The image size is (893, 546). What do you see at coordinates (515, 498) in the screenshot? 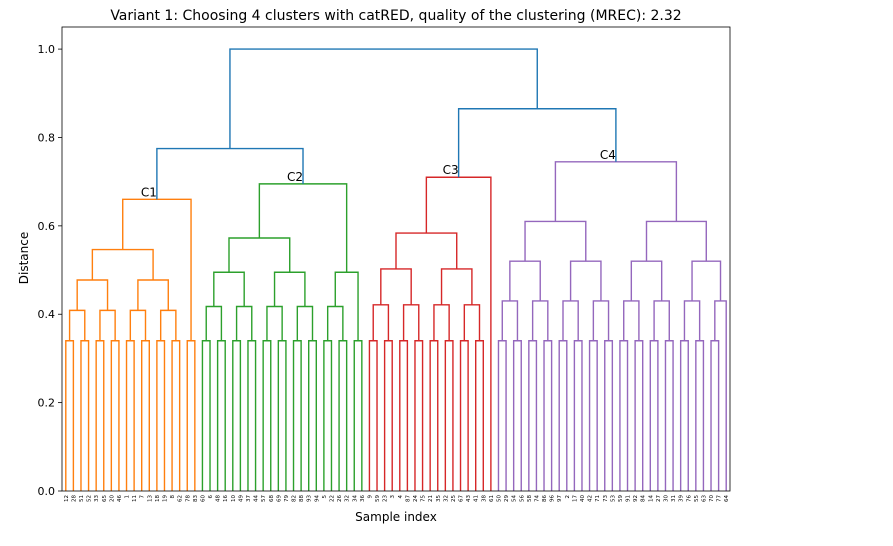
I see `x-tick-label: 54` at bounding box center [515, 498].